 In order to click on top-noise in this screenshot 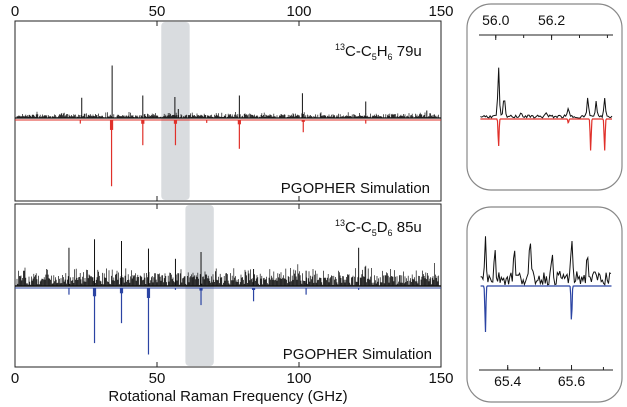, I will do `click(227, 114)`.